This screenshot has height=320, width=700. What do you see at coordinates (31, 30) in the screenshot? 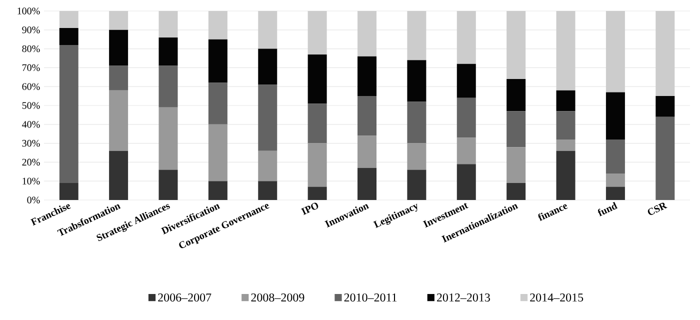
I see `y-tick-label: 90%` at bounding box center [31, 30].